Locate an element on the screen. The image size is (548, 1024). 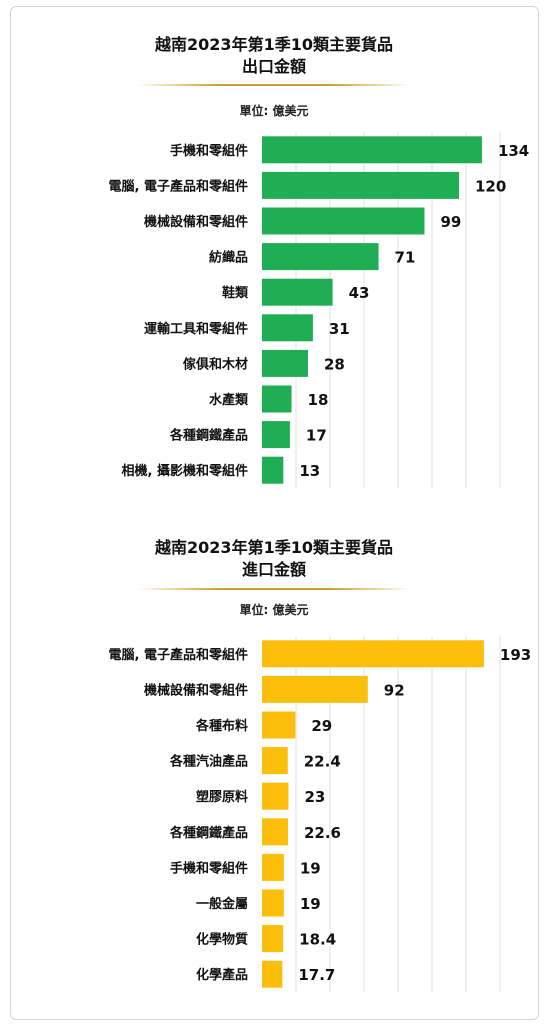
export-value-label: 13 is located at coordinates (309, 471).